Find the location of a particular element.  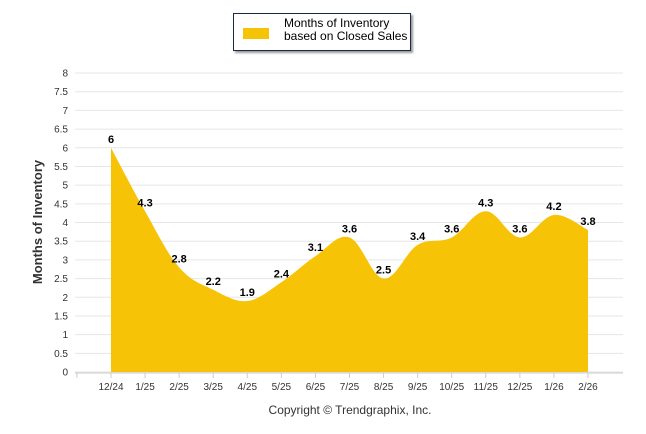

y-tick-label: 3.5 is located at coordinates (61, 242).